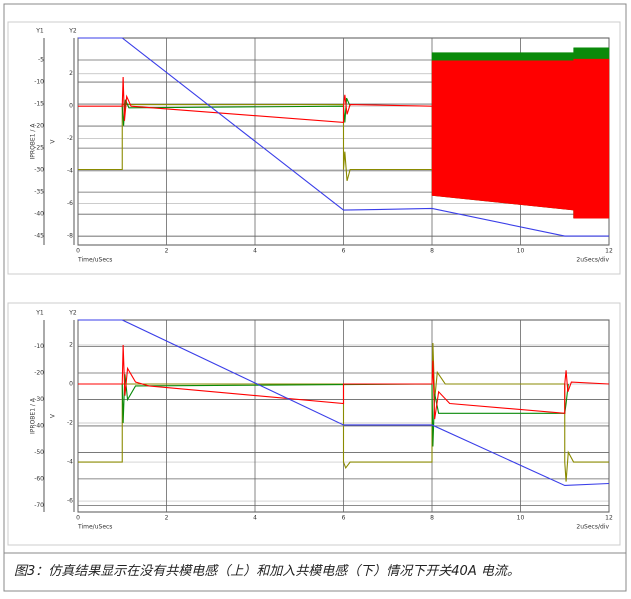  What do you see at coordinates (39, 505) in the screenshot?
I see `y-tick-label: -70` at bounding box center [39, 505].